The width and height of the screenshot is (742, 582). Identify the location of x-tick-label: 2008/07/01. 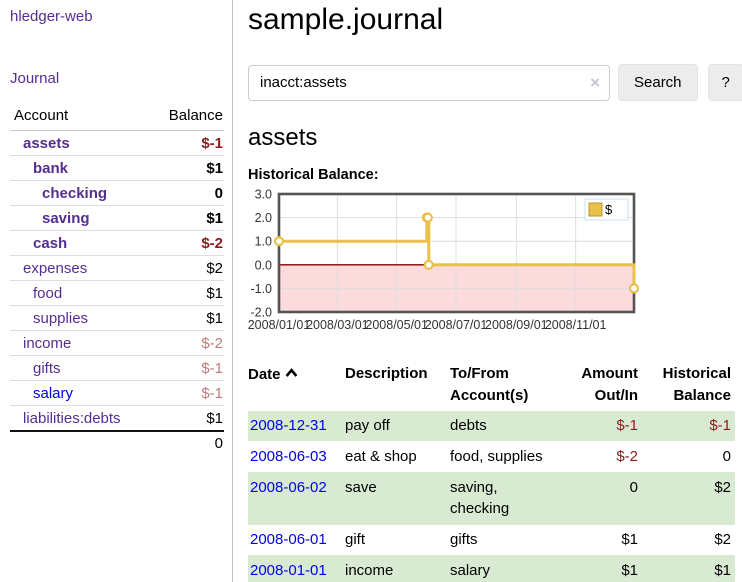
(456, 325).